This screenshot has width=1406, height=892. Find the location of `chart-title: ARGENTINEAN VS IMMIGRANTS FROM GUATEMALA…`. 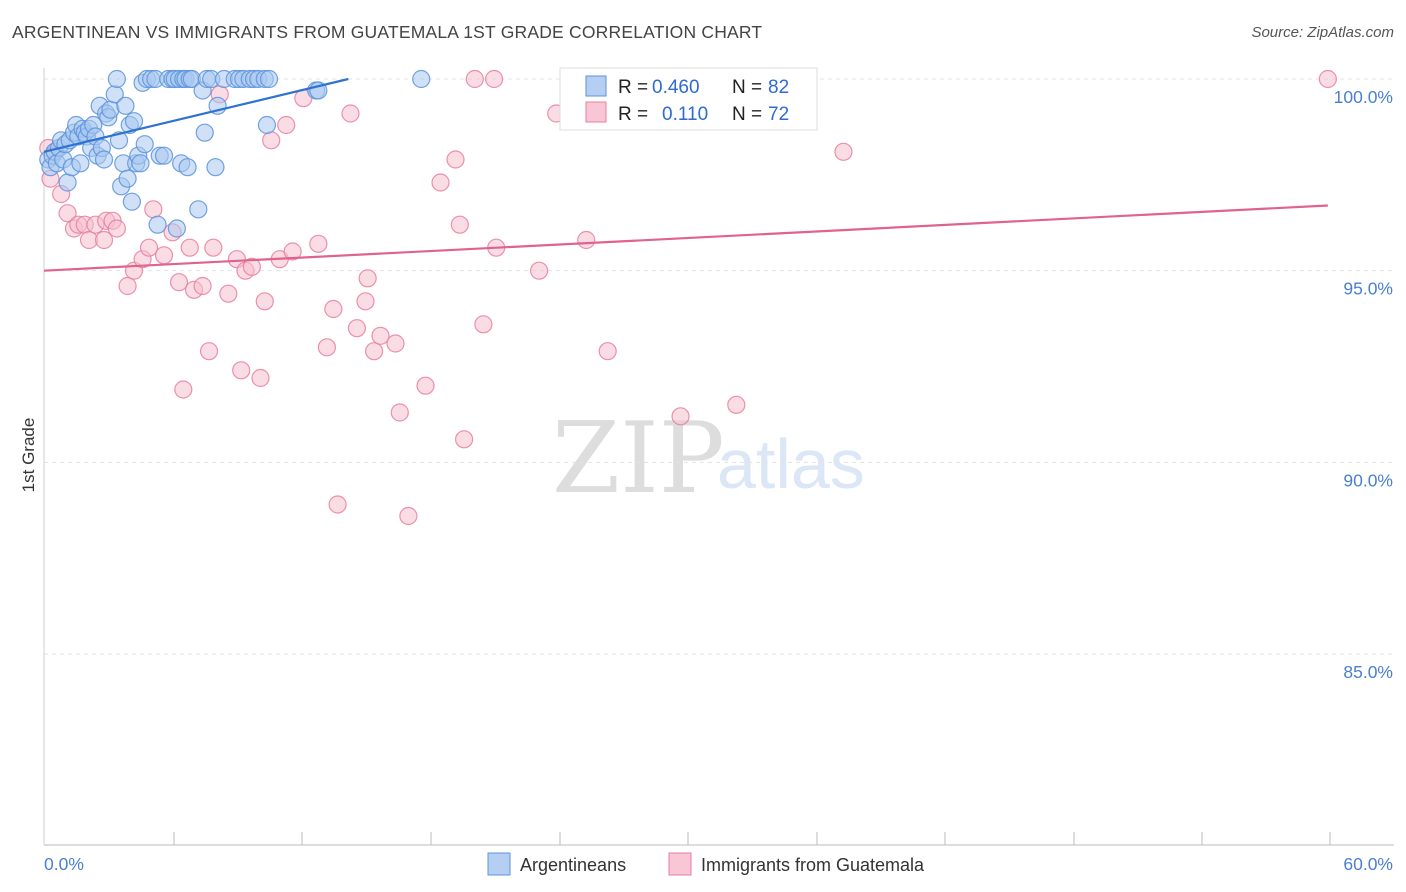

chart-title: ARGENTINEAN VS IMMIGRANTS FROM GUATEMALA… is located at coordinates (387, 32).